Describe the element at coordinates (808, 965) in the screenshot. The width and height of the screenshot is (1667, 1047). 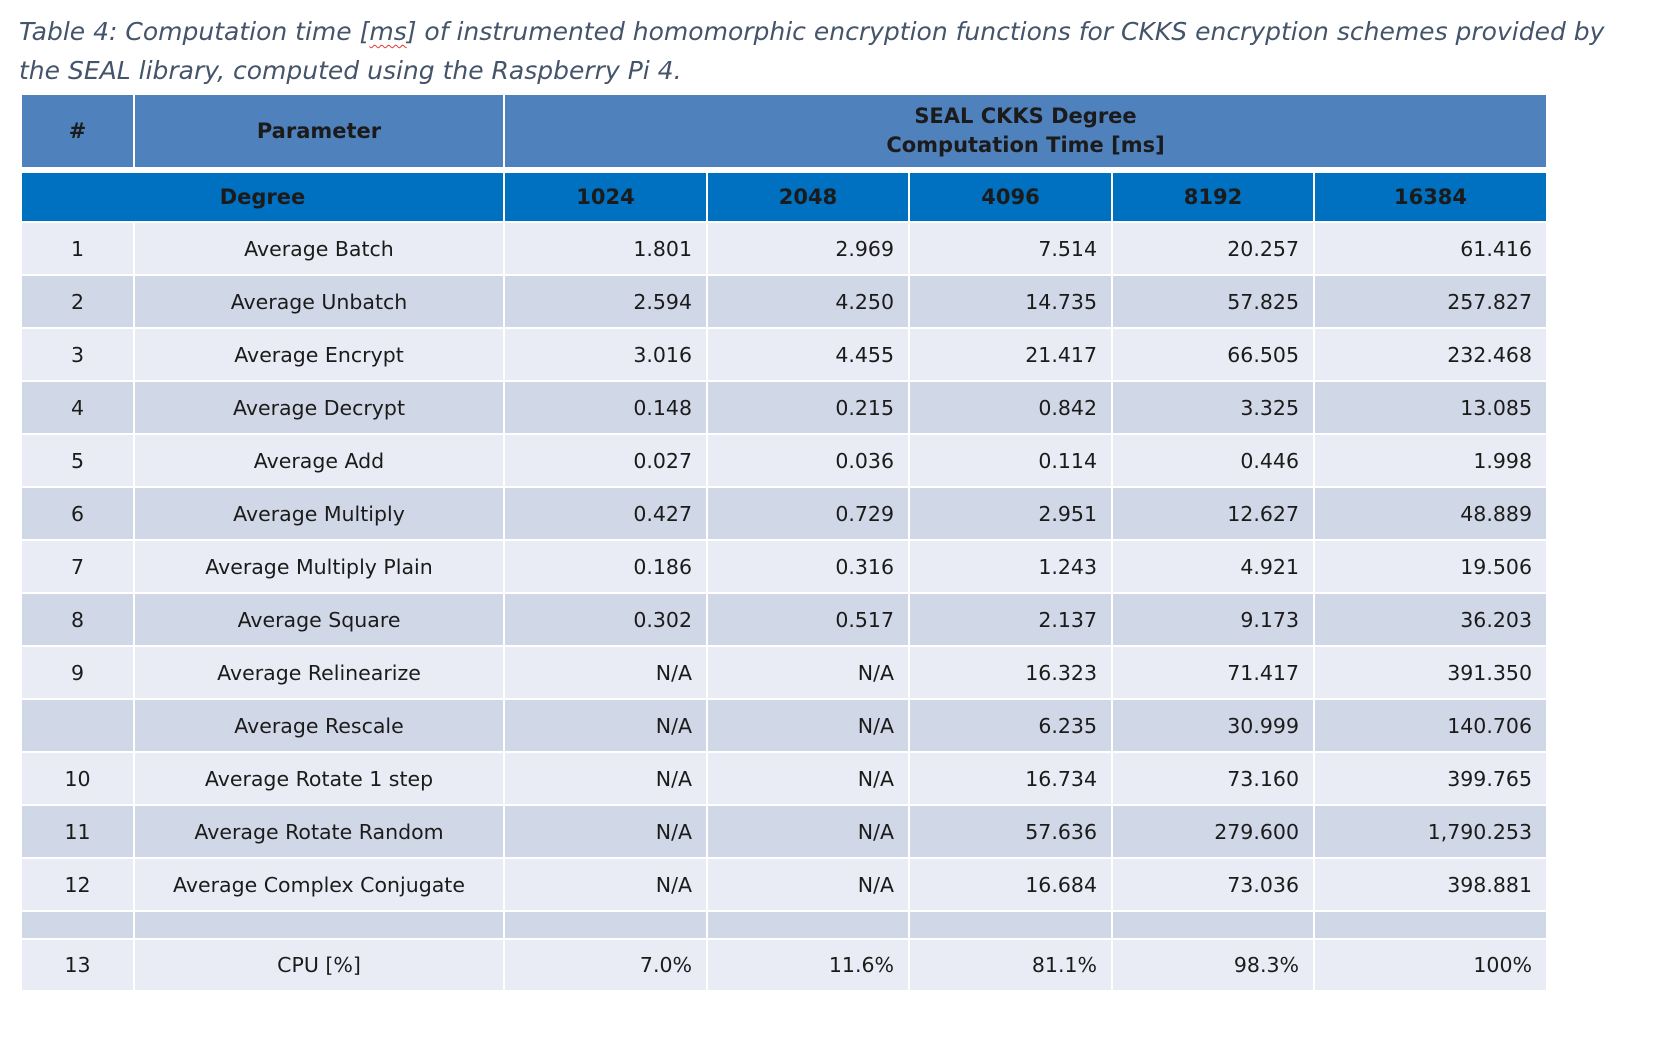
I see `cpu-value-2048: 11.6%` at that location.